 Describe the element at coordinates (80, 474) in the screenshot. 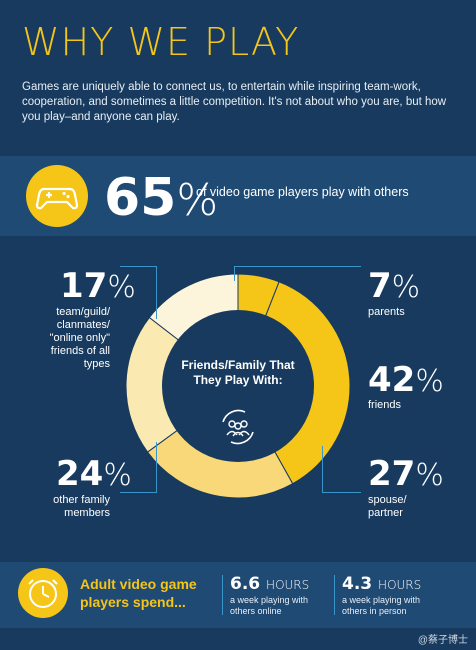

I see `stat-other-family-number: 24` at that location.